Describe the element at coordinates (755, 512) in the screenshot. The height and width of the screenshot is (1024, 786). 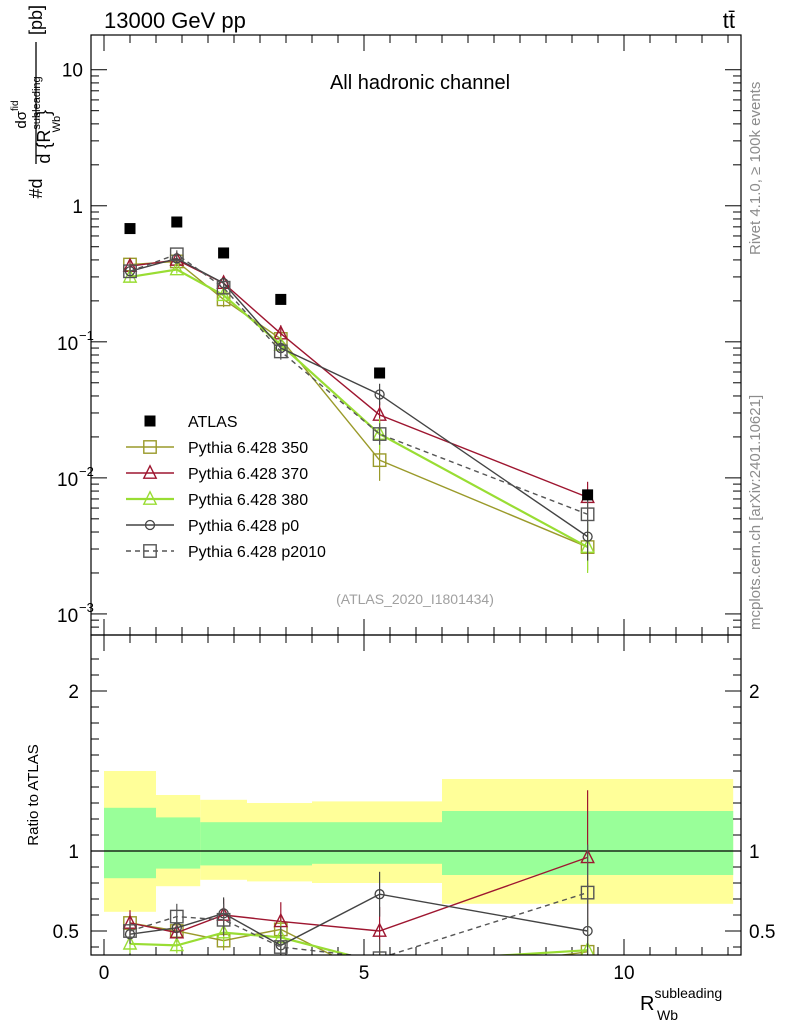
I see `mcplots-label: mcplots.cern.ch [arXiv:2401.10621]` at that location.